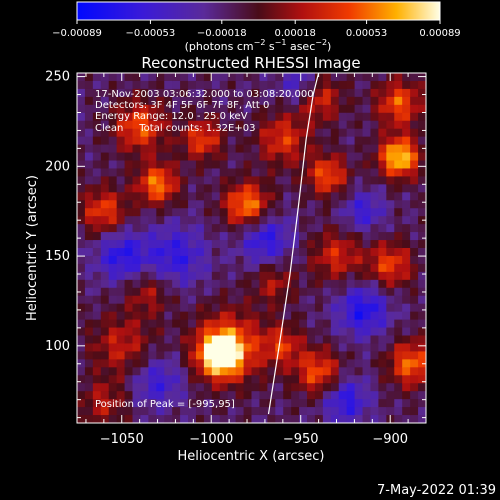 Image resolution: width=500 pixels, height=500 pixels. I want to click on colorbar, so click(258, 11).